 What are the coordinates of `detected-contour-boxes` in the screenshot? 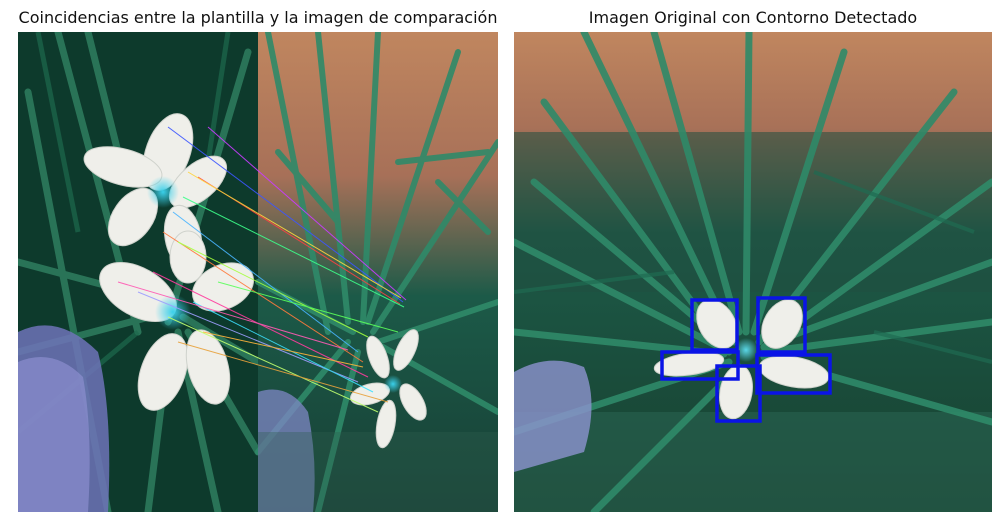 It's located at (746, 359).